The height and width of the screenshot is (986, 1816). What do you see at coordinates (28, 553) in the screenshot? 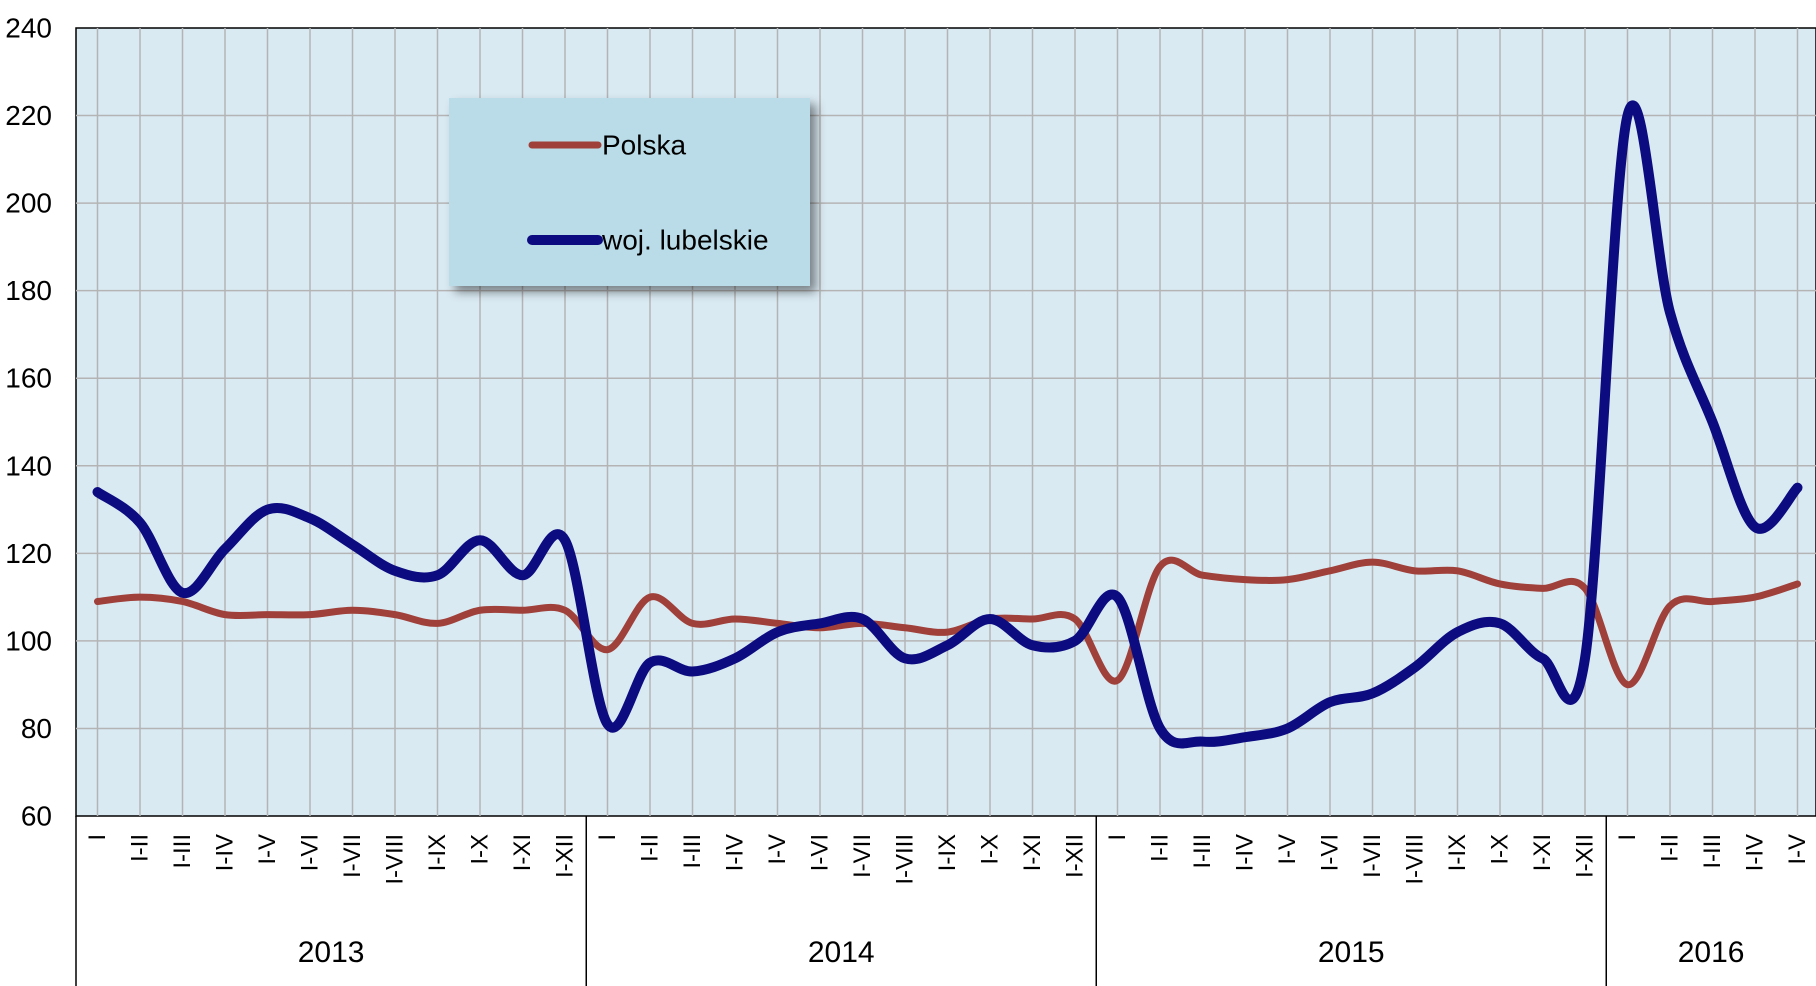
I see `y-tick-label: 120` at bounding box center [28, 553].